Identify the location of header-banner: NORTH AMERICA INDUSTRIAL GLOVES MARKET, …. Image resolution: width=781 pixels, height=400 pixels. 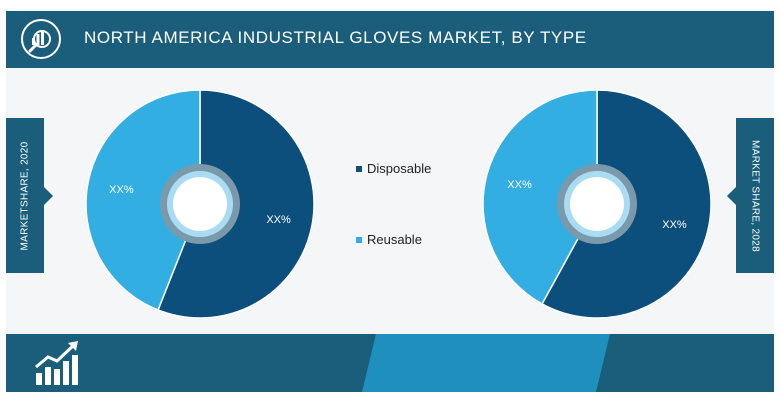
(390, 39).